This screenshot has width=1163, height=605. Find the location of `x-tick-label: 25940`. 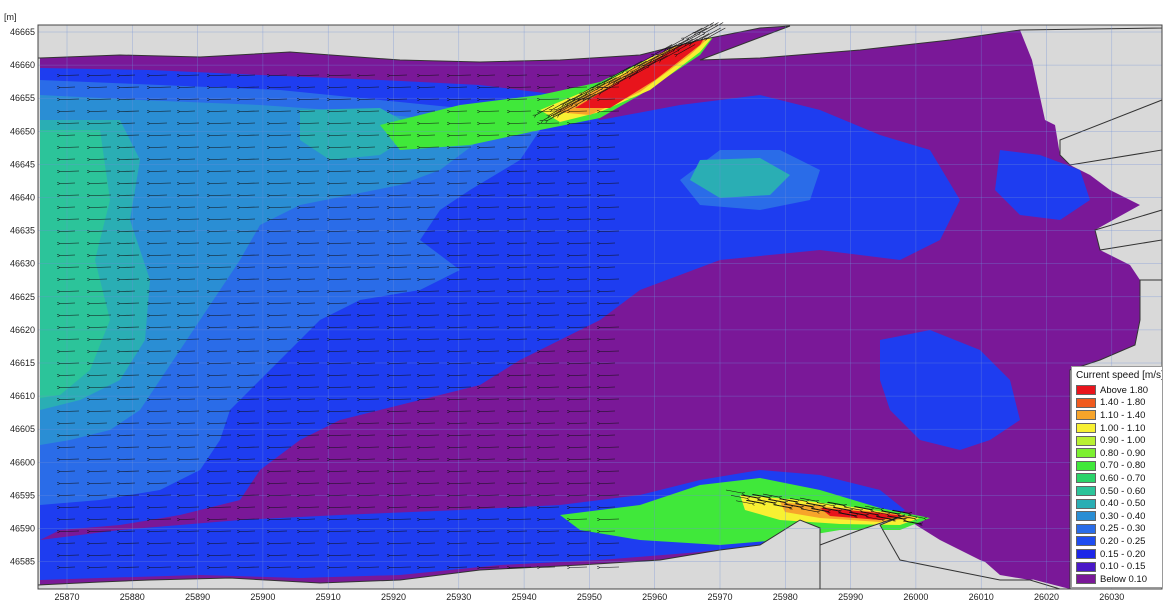

x-tick-label: 25940 is located at coordinates (524, 597).